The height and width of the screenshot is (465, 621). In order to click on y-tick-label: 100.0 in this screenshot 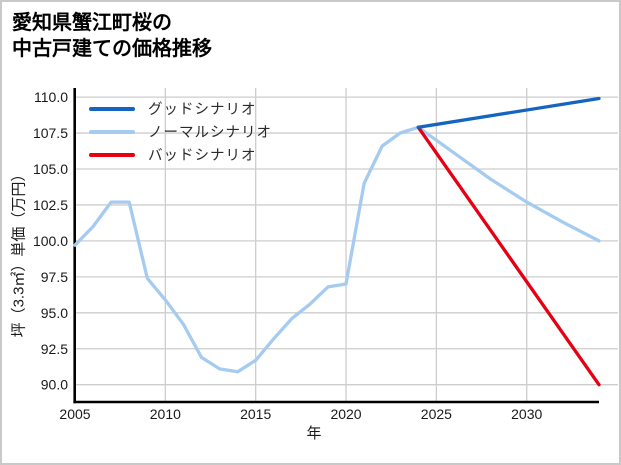, I will do `click(50, 241)`.